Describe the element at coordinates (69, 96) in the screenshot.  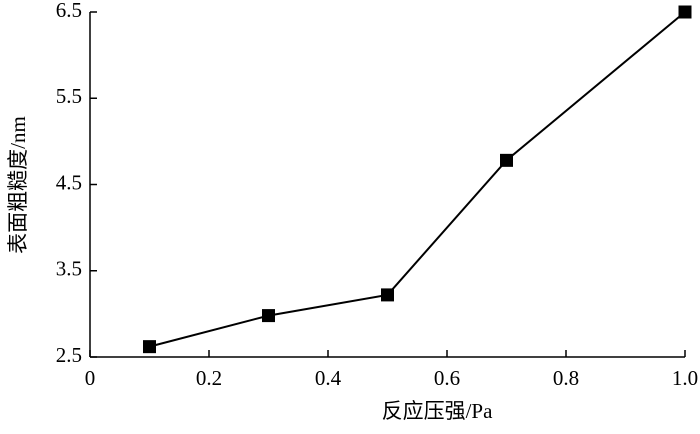
I see `y-tick-label: 5.5` at that location.